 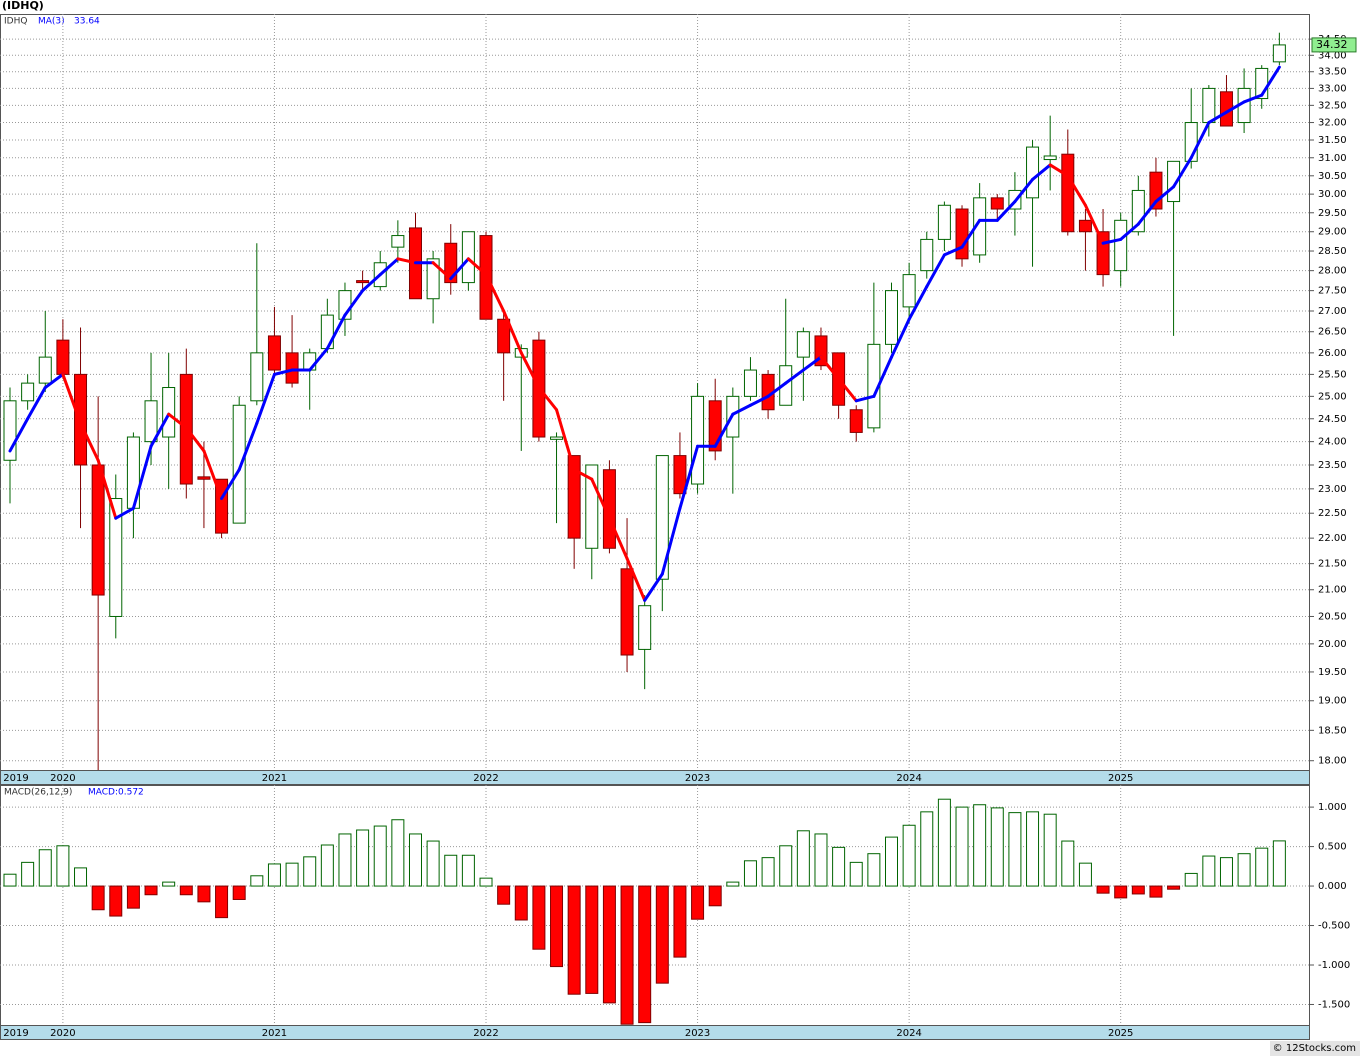 What do you see at coordinates (1315, 1048) in the screenshot?
I see `footer-bg` at bounding box center [1315, 1048].